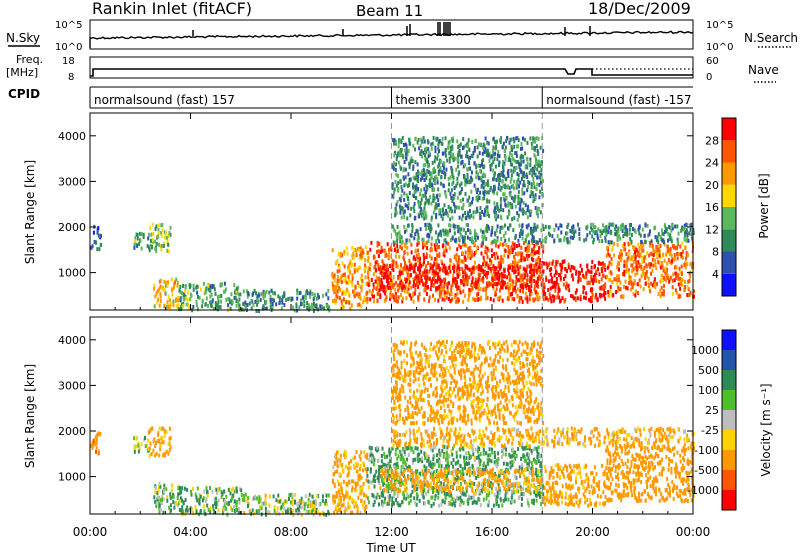 This screenshot has width=800, height=554. Describe the element at coordinates (764, 205) in the screenshot. I see `power-colorbar-label: Power [dB]` at that location.